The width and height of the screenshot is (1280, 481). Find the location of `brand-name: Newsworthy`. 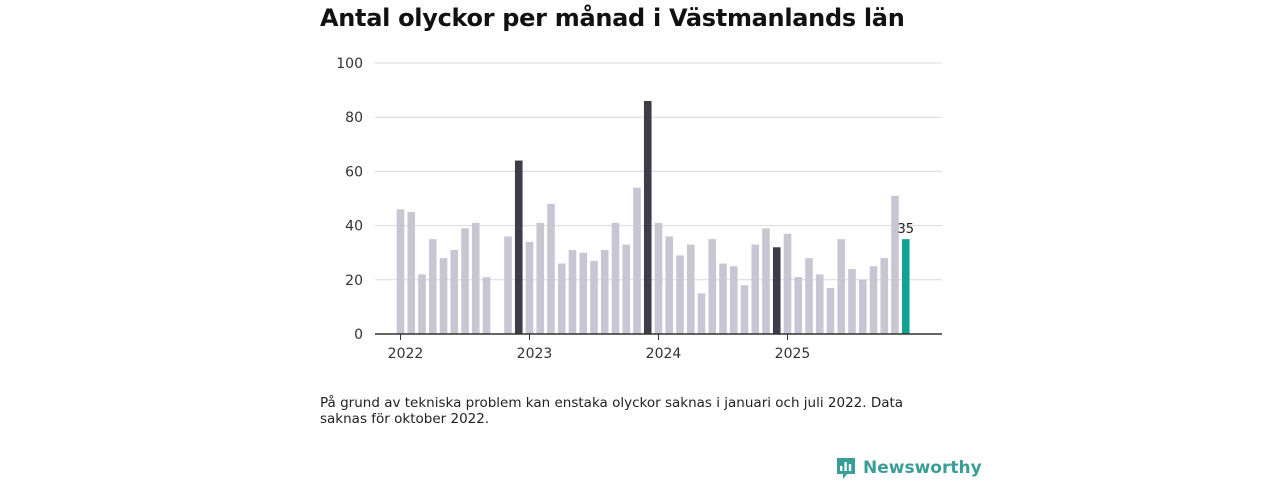

brand-name: Newsworthy is located at coordinates (922, 468).